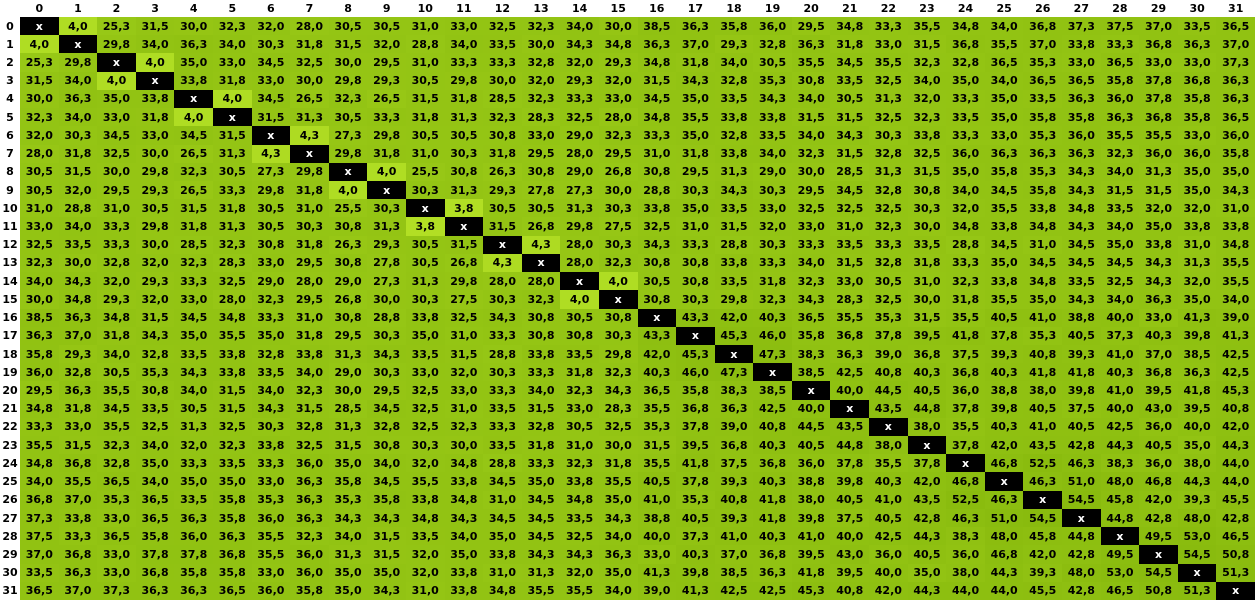 The height and width of the screenshot is (600, 1255). Describe the element at coordinates (502, 26) in the screenshot. I see `matrix-cell-r0-c12: 32,5` at that location.